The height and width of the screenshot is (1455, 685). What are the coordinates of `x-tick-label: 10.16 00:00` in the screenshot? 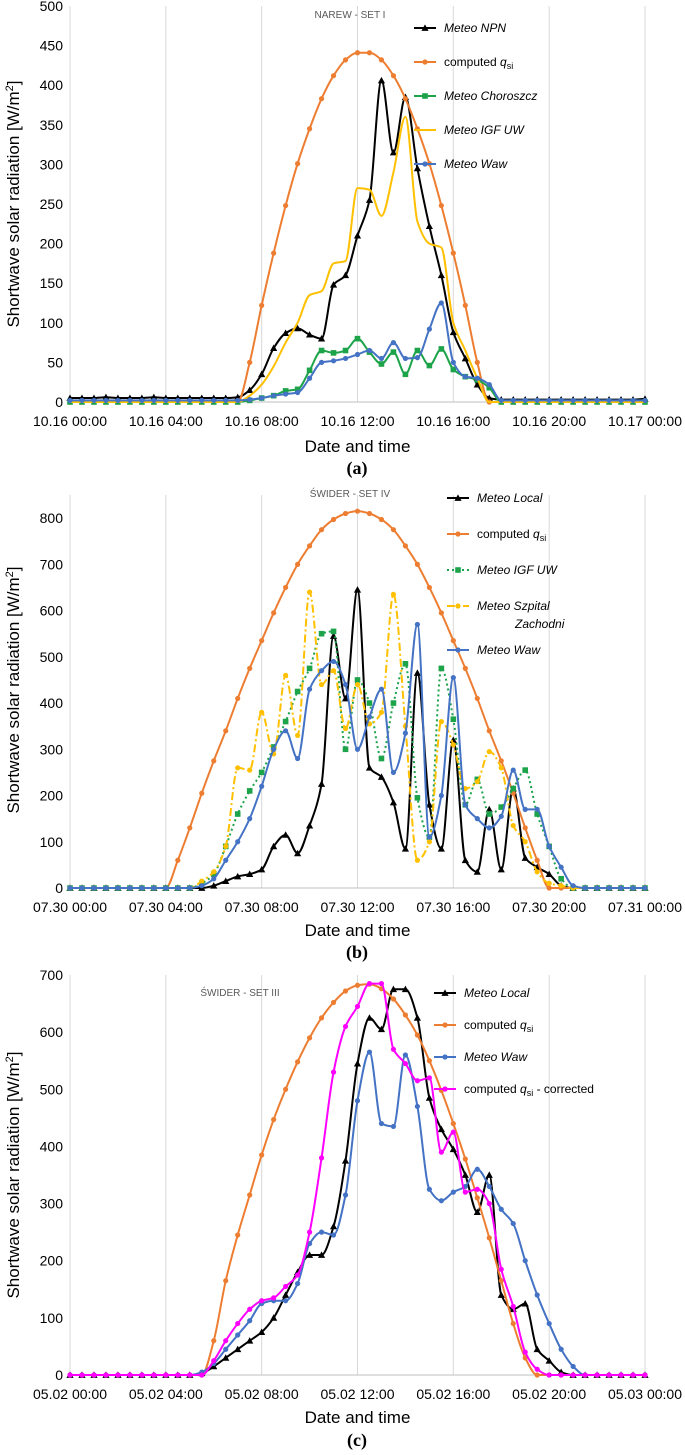 It's located at (70, 421).